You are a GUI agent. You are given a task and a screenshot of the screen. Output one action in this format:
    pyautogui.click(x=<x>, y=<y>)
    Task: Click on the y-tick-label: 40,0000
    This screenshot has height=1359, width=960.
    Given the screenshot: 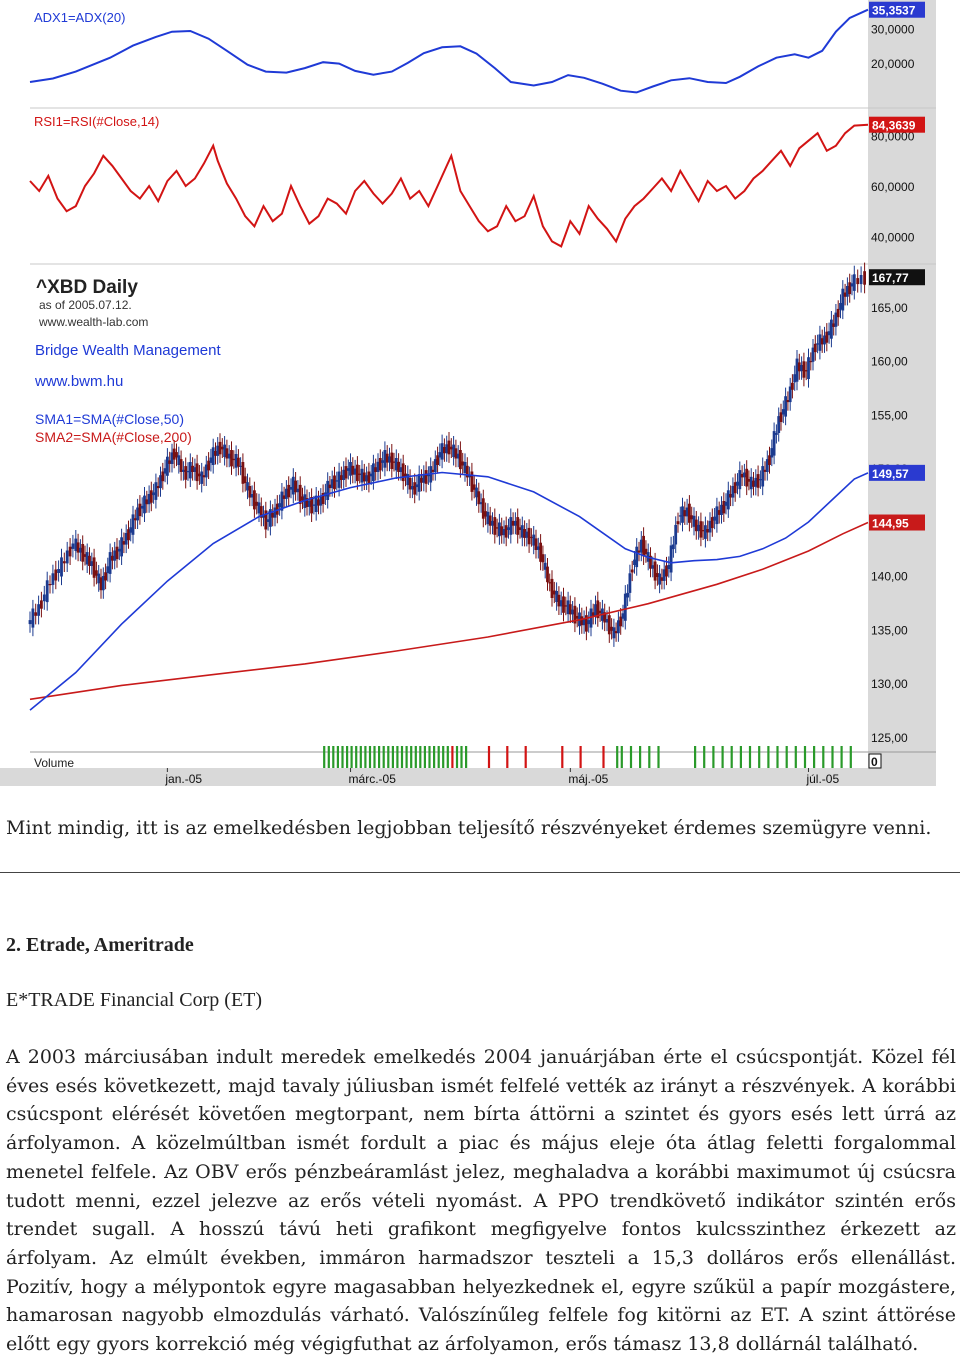 What is the action you would take?
    pyautogui.click(x=893, y=237)
    